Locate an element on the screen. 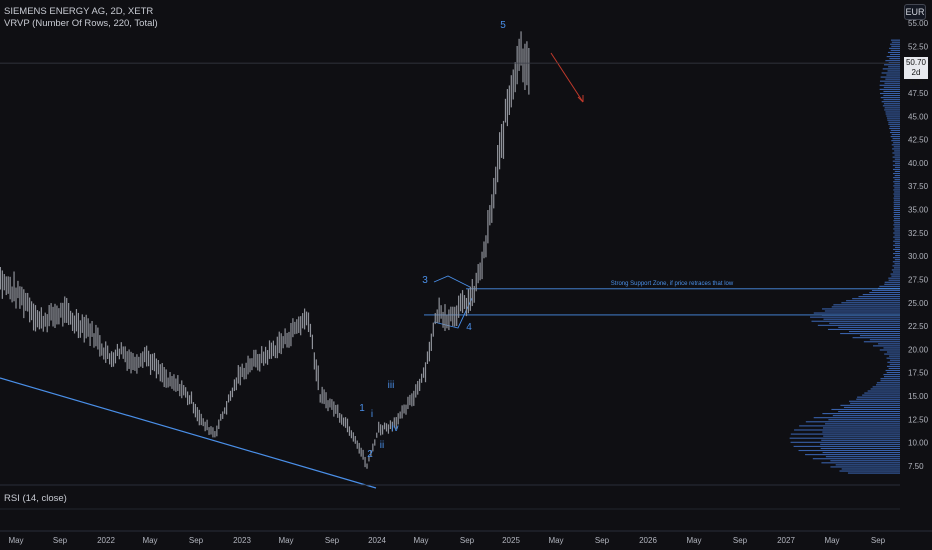 This screenshot has height=550, width=932. y-tick-label: 30.00 is located at coordinates (918, 256).